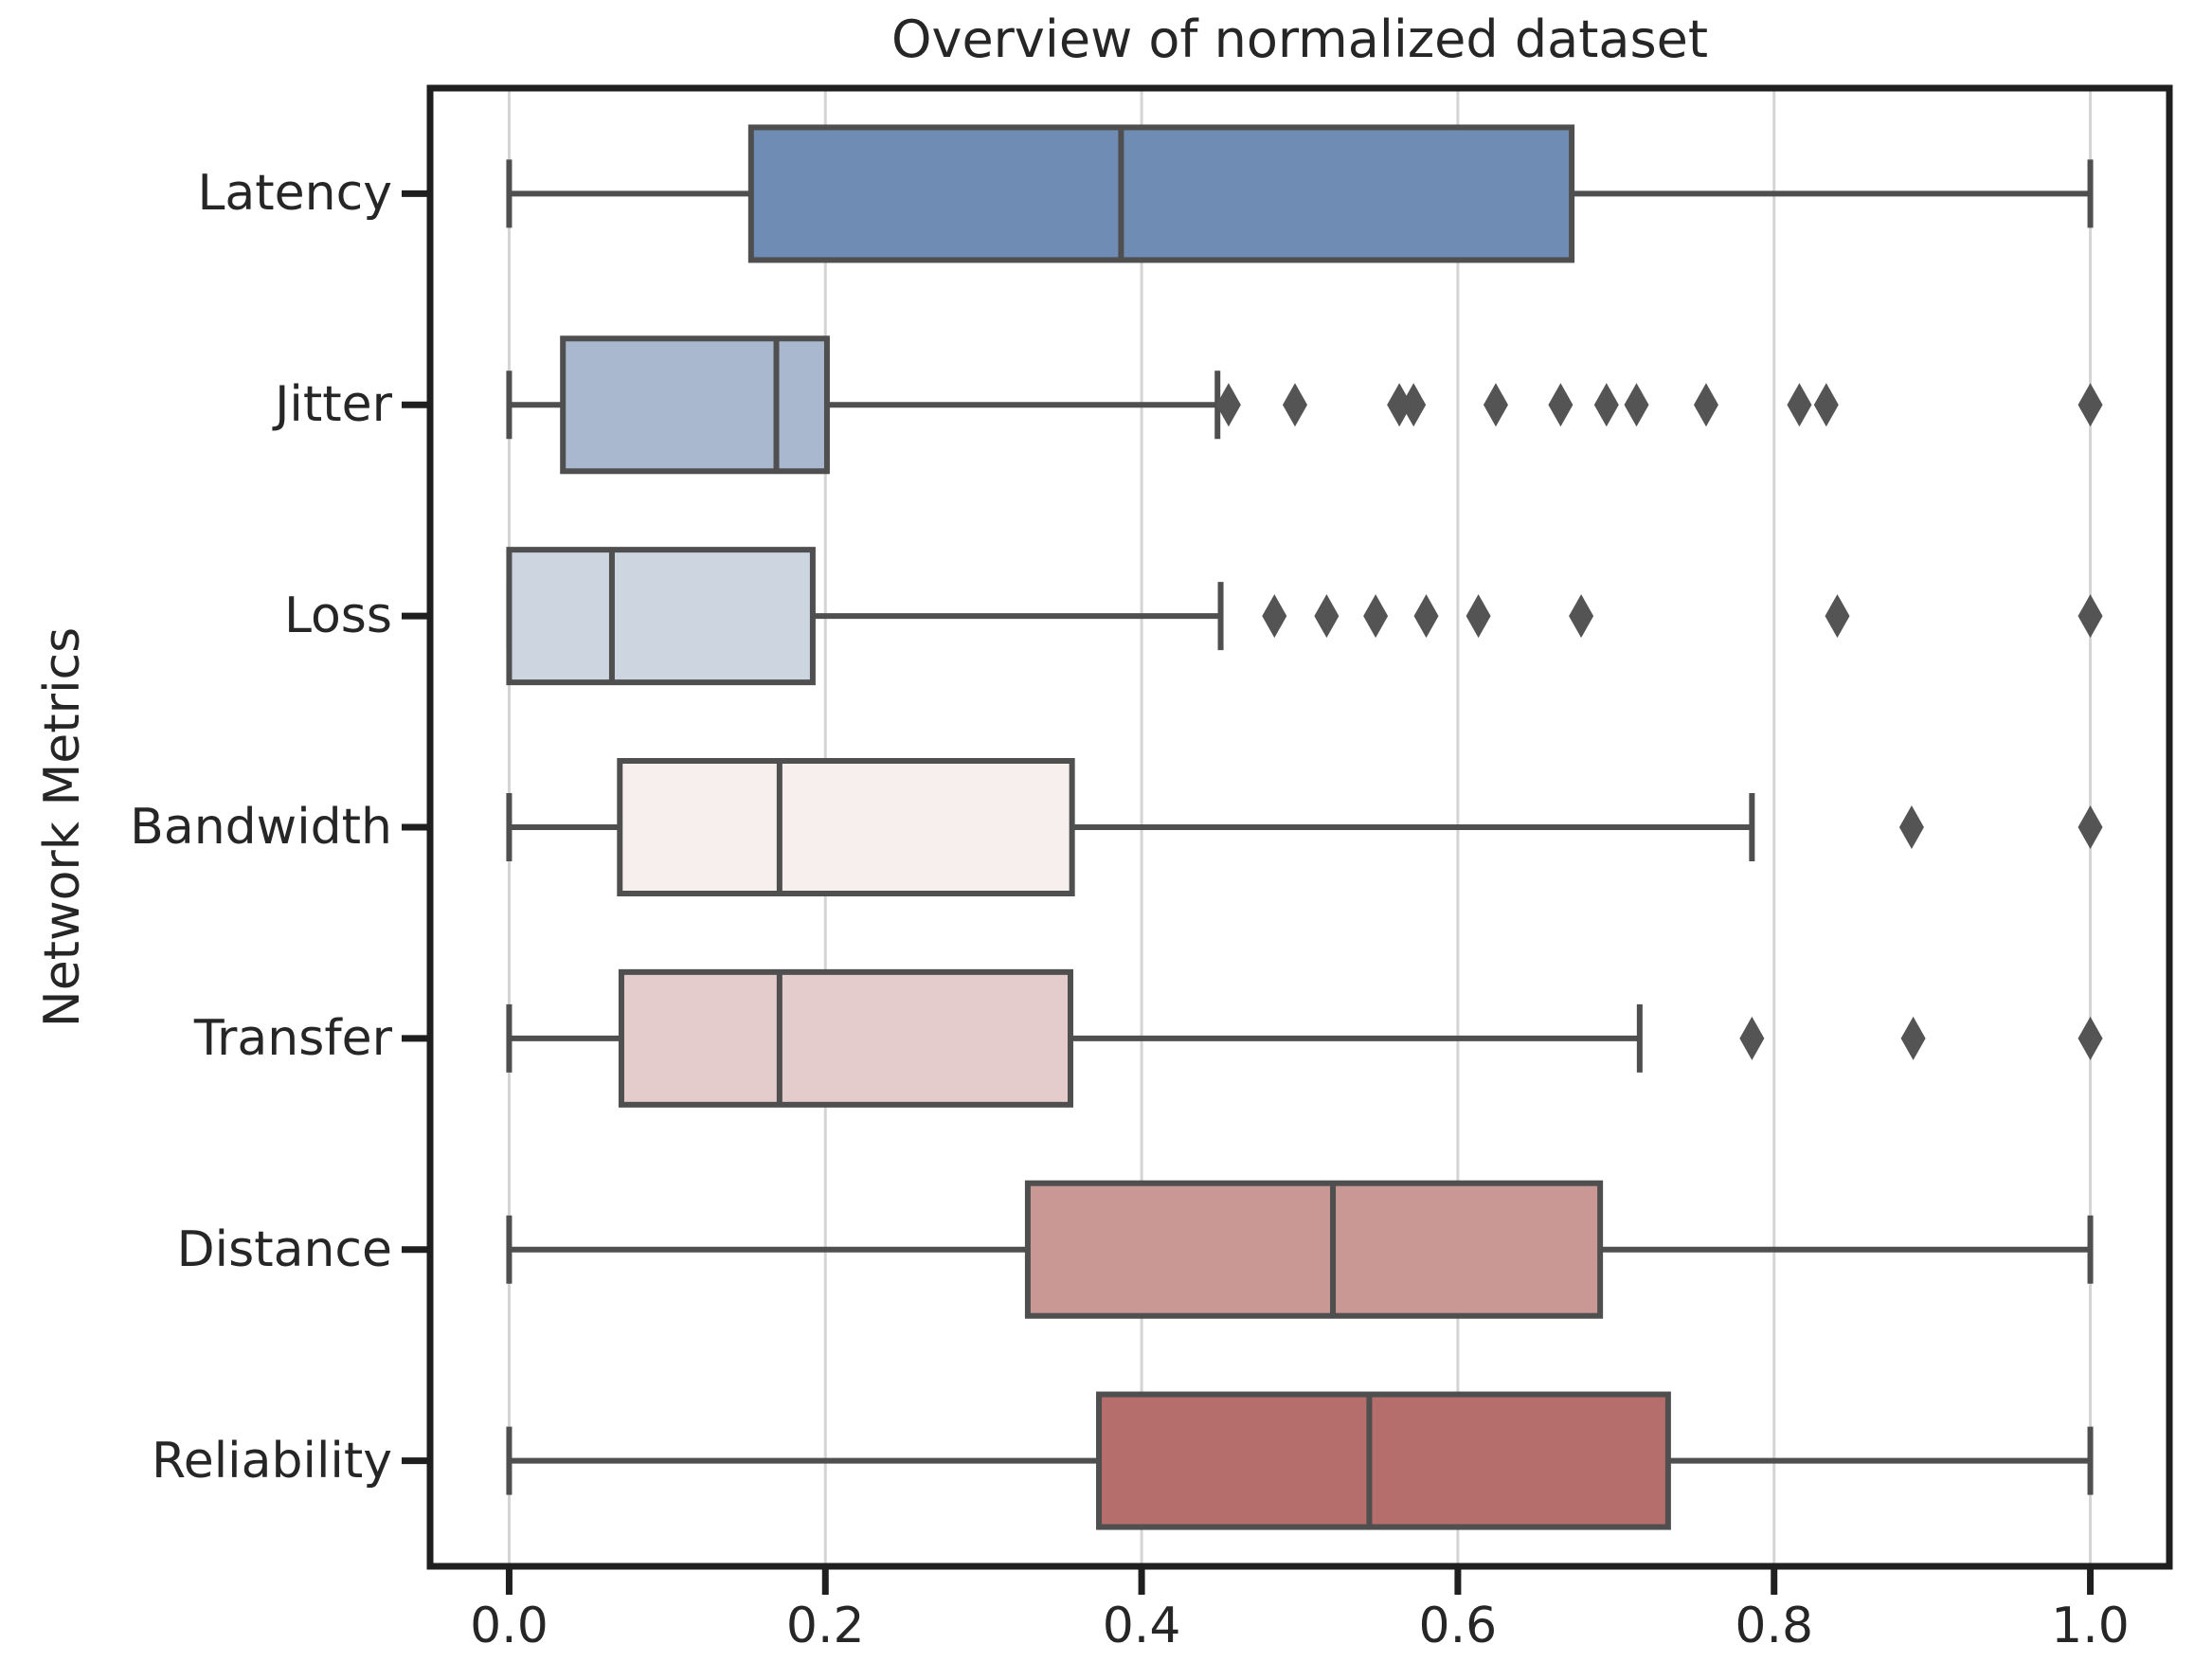 This screenshot has width=2212, height=1680. What do you see at coordinates (825, 1626) in the screenshot?
I see `x-tick-label: 0.2` at bounding box center [825, 1626].